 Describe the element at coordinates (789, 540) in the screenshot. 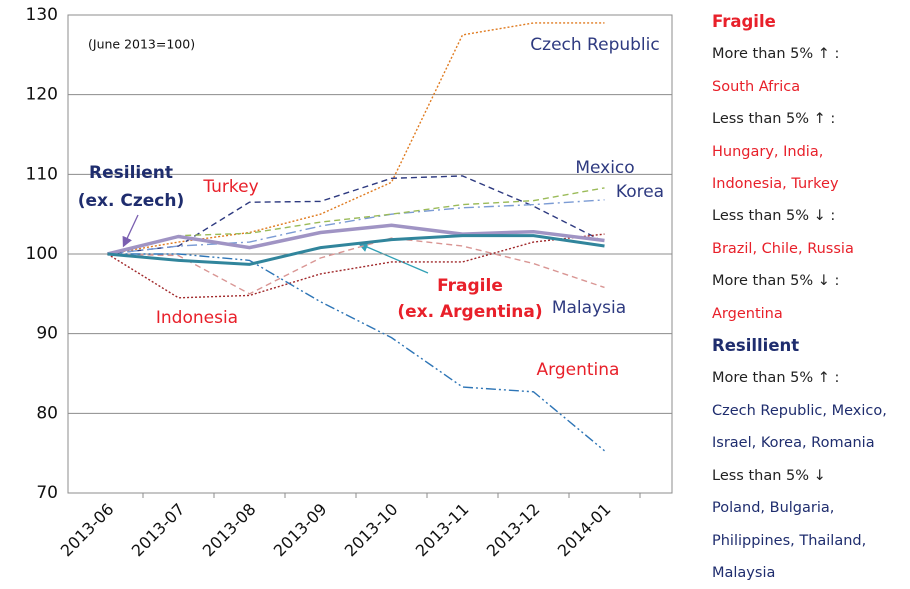

I see `panel-countries: Philippines, Thailand,` at that location.